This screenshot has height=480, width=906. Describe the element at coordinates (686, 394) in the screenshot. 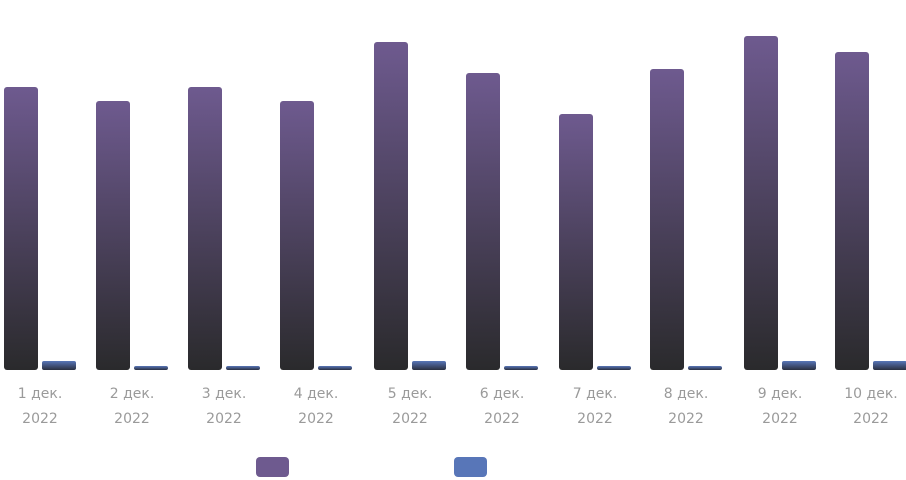

I see `x-tick-label: 8 дек.` at that location.